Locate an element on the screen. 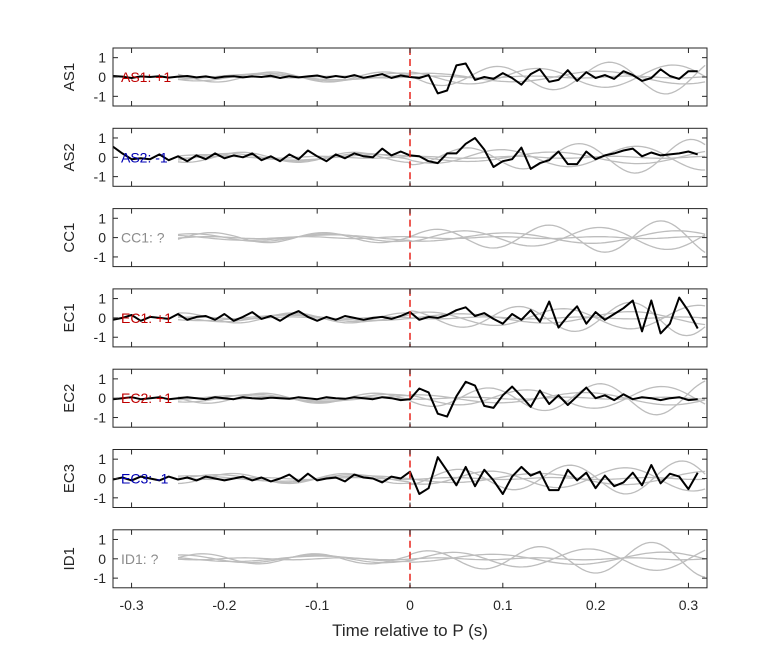 The image size is (782, 657). panel-ec1: 1 0 -1 EC1 EC1: +1 is located at coordinates (384, 318).